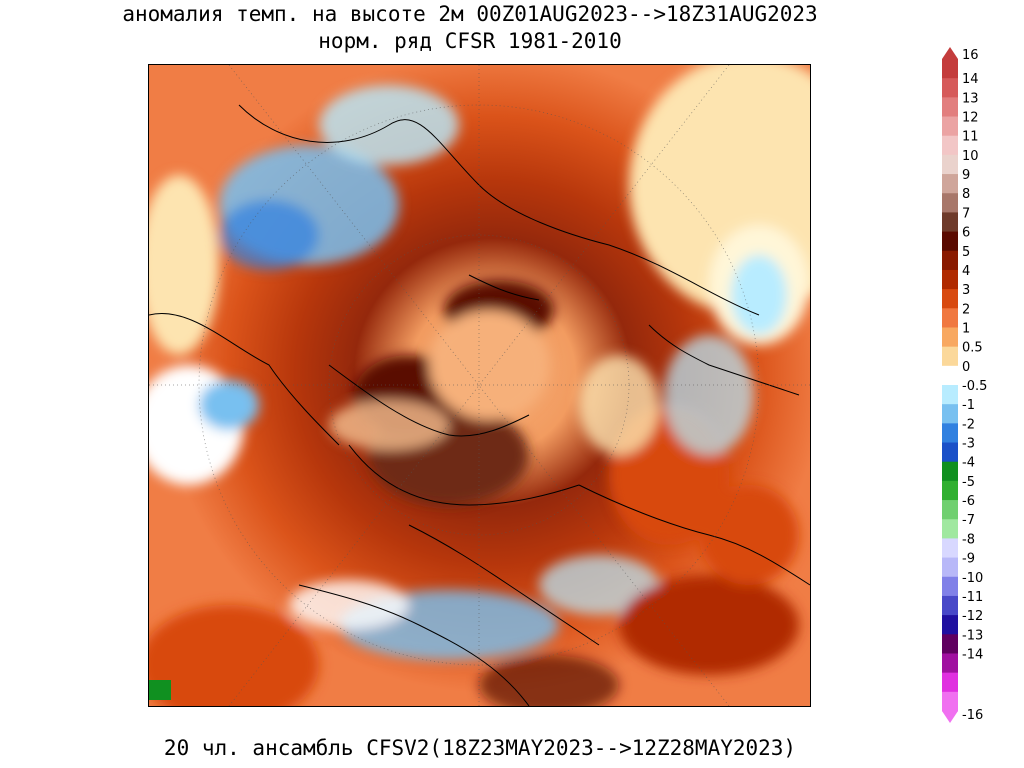 The width and height of the screenshot is (1024, 768). What do you see at coordinates (968, 424) in the screenshot?
I see `colorbar-label: -2` at bounding box center [968, 424].